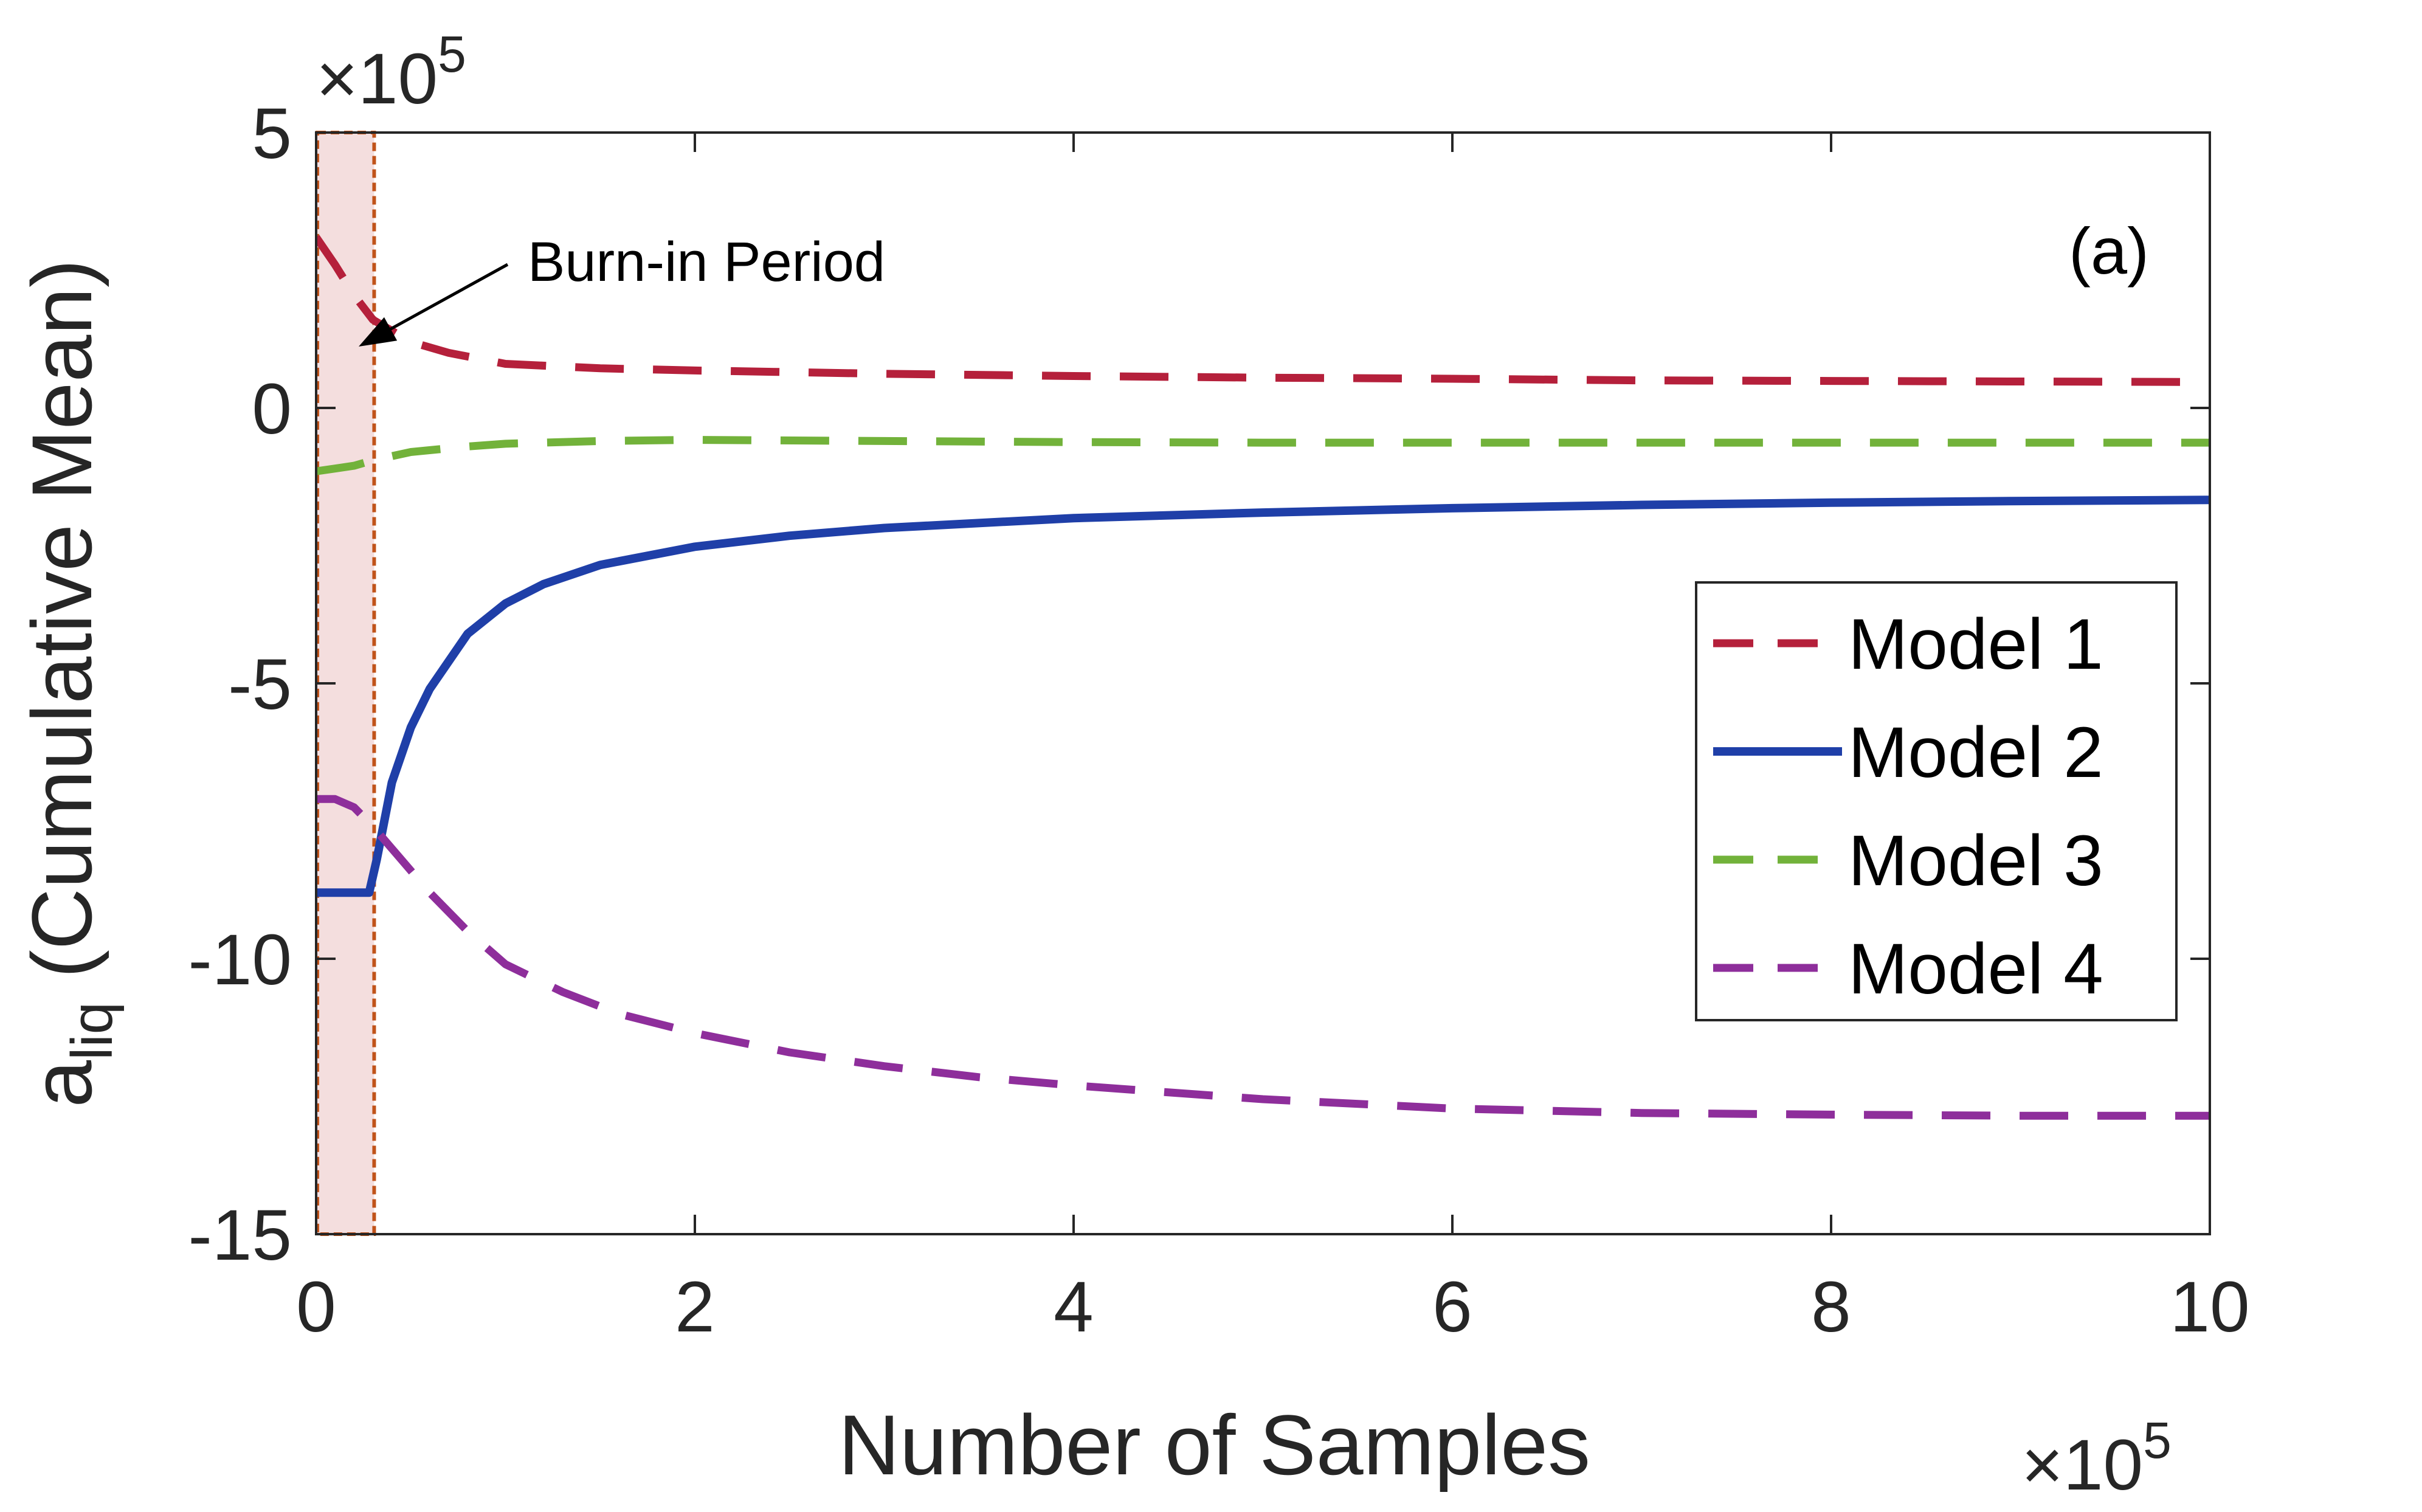 This screenshot has width=2422, height=1512. I want to click on x-exponent-base: ×10, so click(2082, 1465).